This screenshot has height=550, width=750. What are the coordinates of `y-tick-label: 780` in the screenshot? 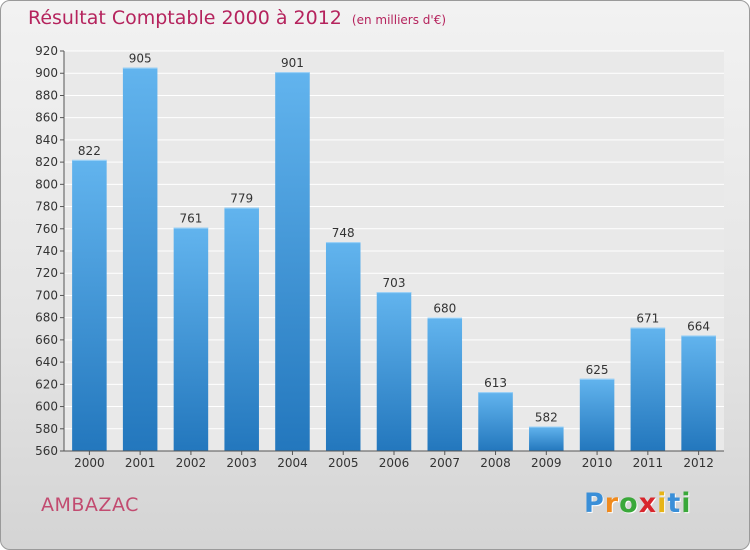 It's located at (46, 207).